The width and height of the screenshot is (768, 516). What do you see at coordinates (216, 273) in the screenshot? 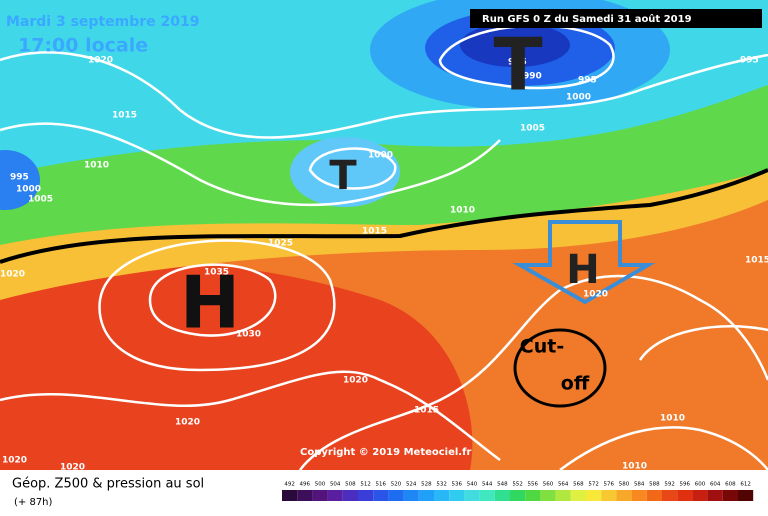
I see `isobar-label: 1035` at bounding box center [216, 273].